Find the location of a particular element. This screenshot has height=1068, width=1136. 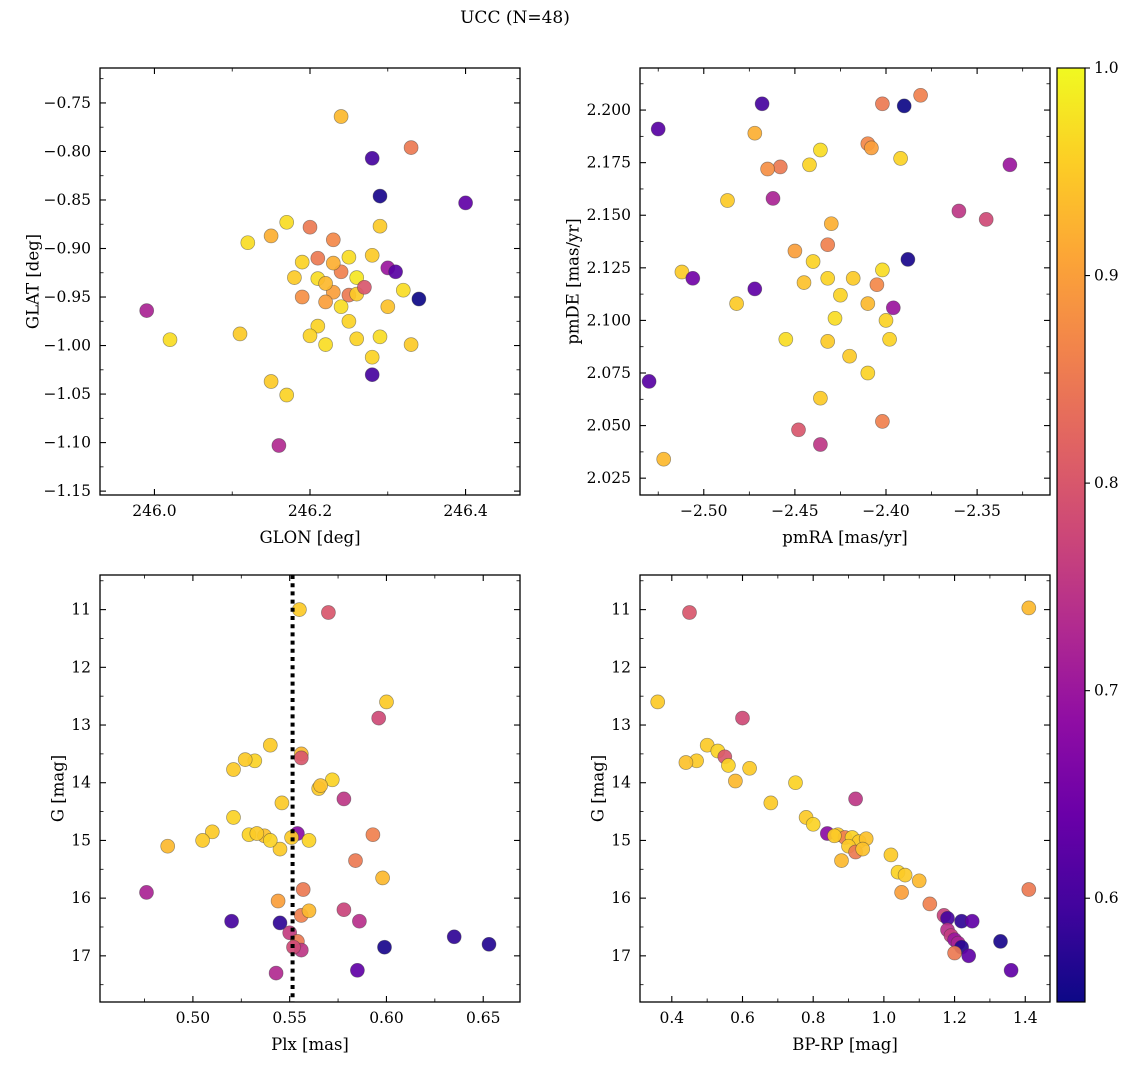

y-tick-label: 16 is located at coordinates (621, 898).